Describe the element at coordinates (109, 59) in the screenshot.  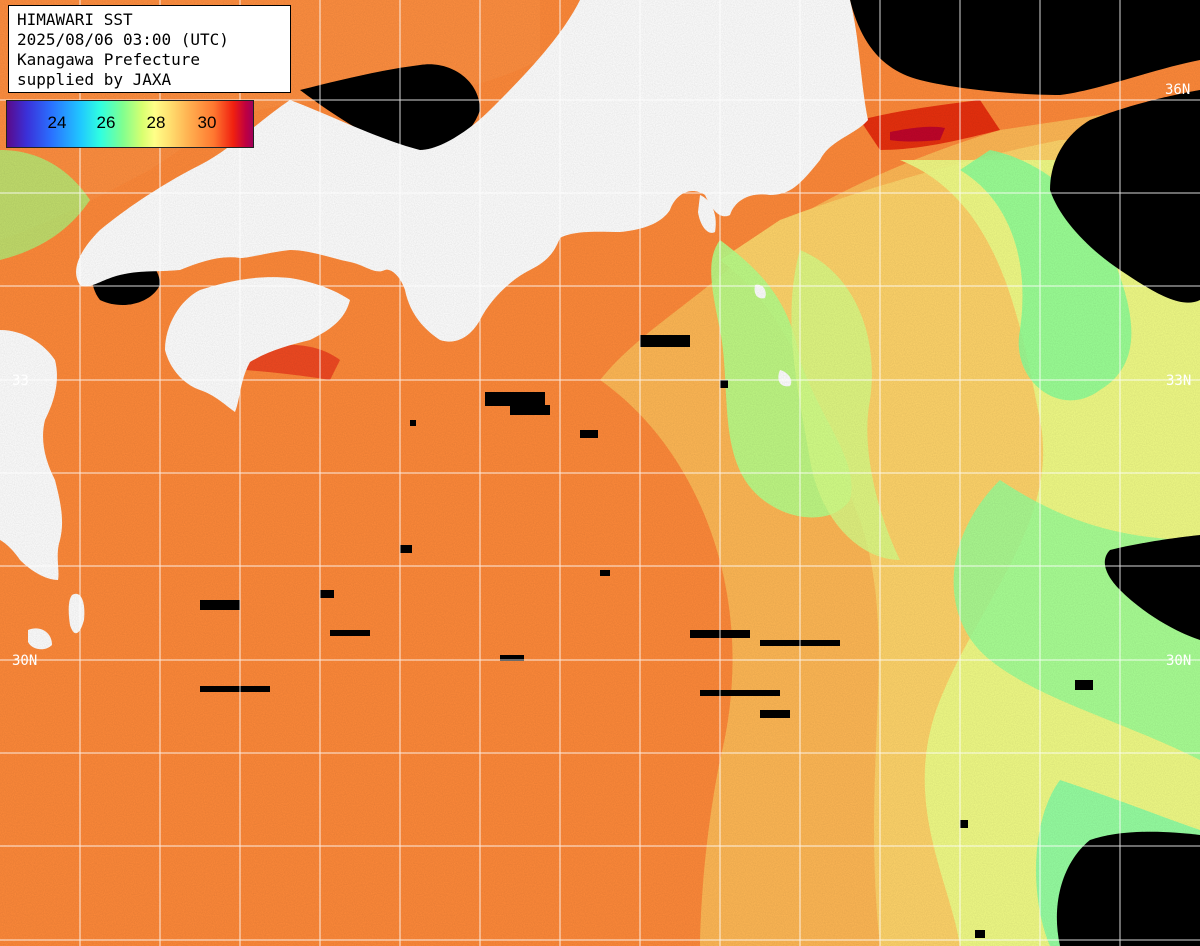
I see `map-org: Kanagawa Prefecture` at that location.